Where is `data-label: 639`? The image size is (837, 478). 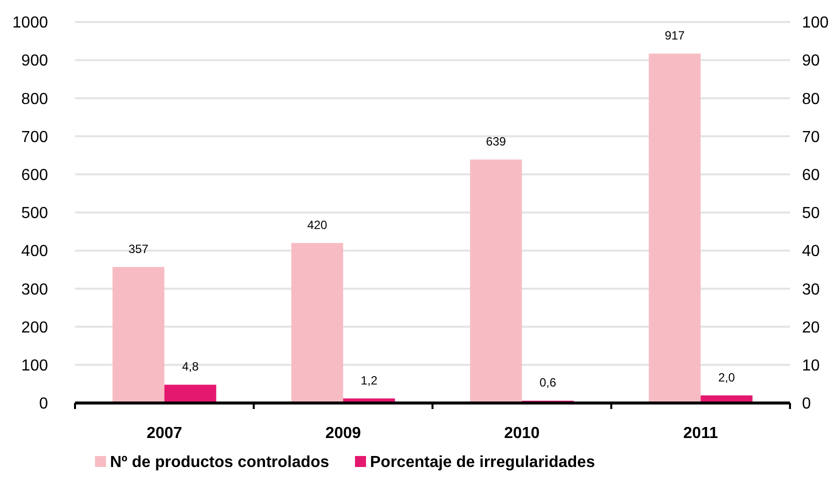
data-label: 639 is located at coordinates (496, 141).